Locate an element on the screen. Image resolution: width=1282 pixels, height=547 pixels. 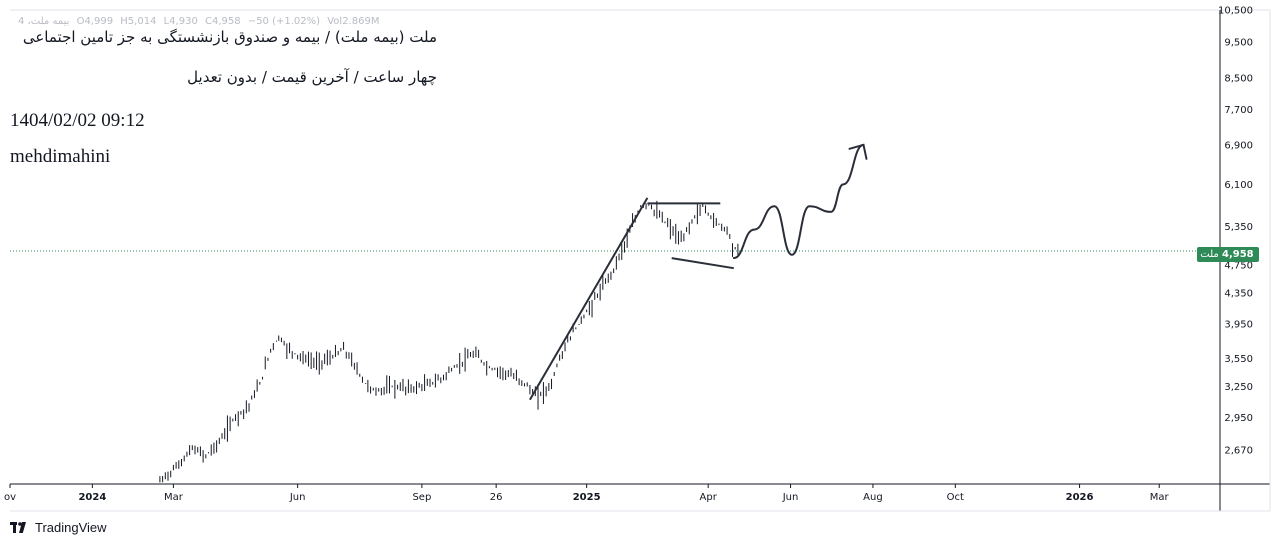
ohlc-low: L4,930 is located at coordinates (180, 21).